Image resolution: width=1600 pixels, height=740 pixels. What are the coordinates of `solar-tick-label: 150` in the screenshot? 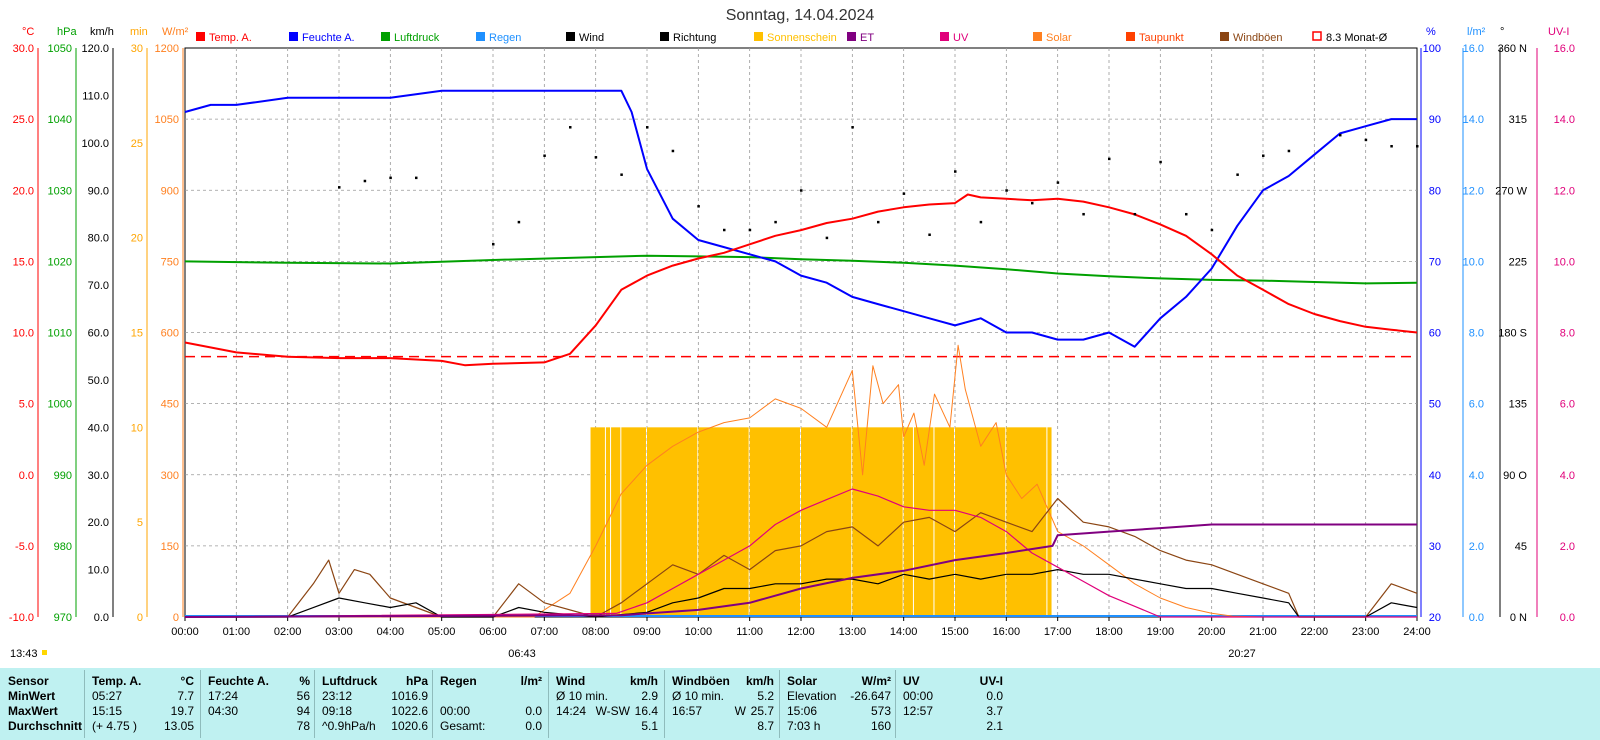 It's located at (170, 547).